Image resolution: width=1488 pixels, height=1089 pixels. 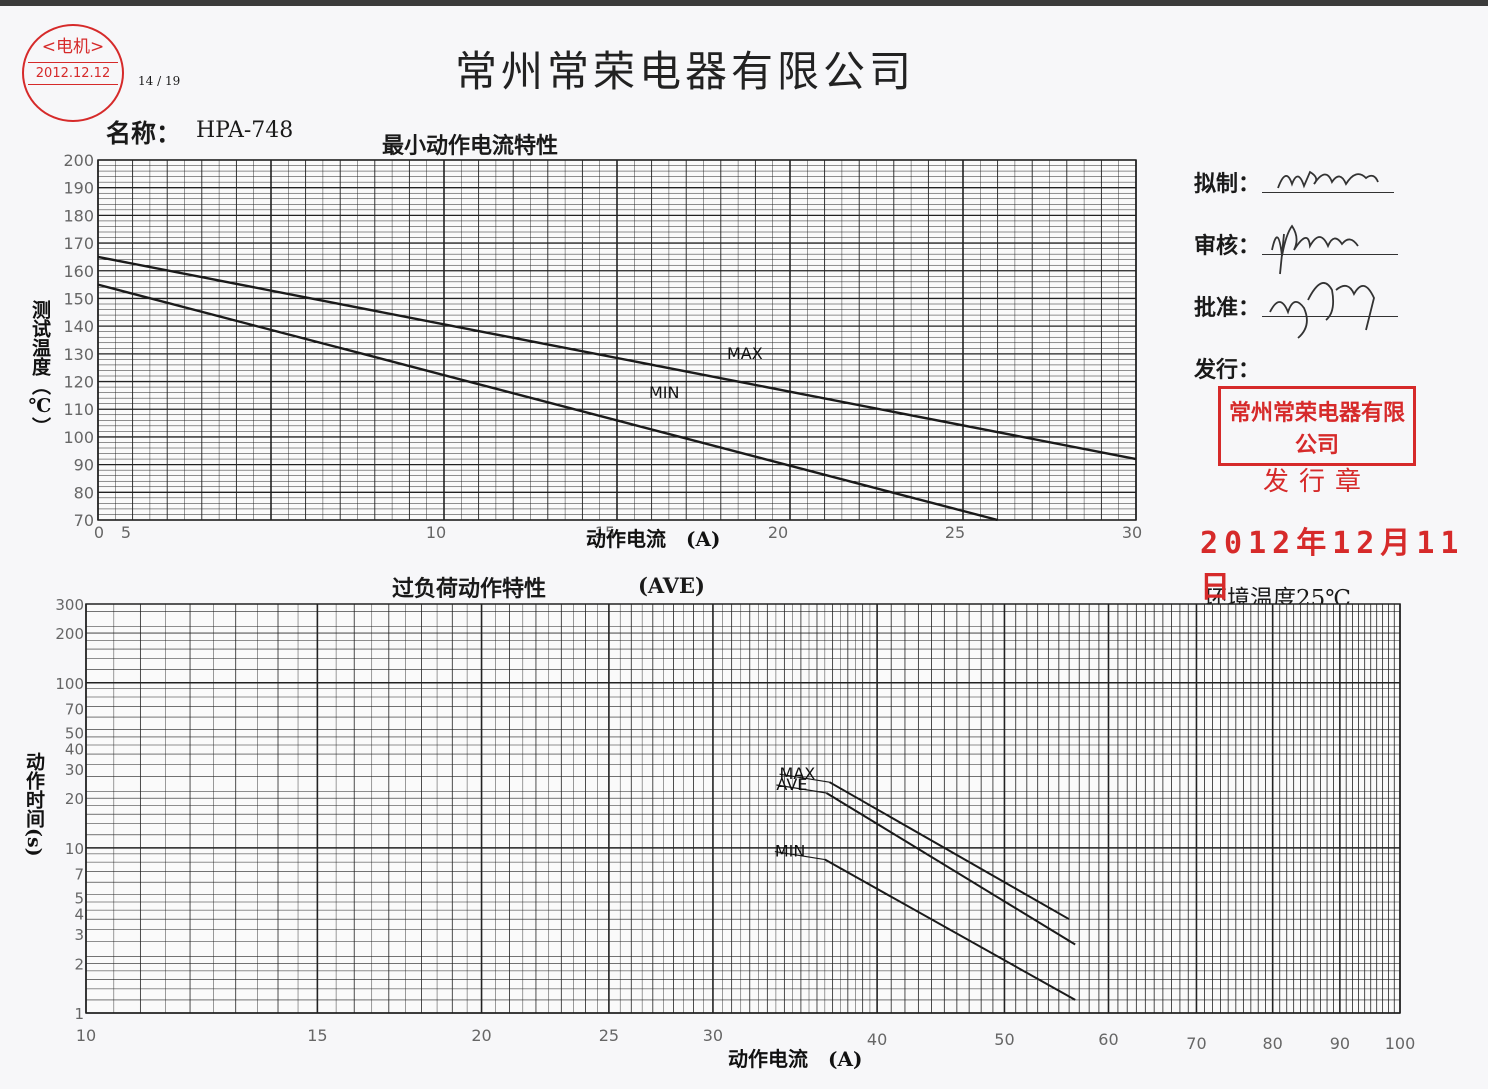 What do you see at coordinates (74, 770) in the screenshot?
I see `chart2-y-tick-label: 30` at bounding box center [74, 770].